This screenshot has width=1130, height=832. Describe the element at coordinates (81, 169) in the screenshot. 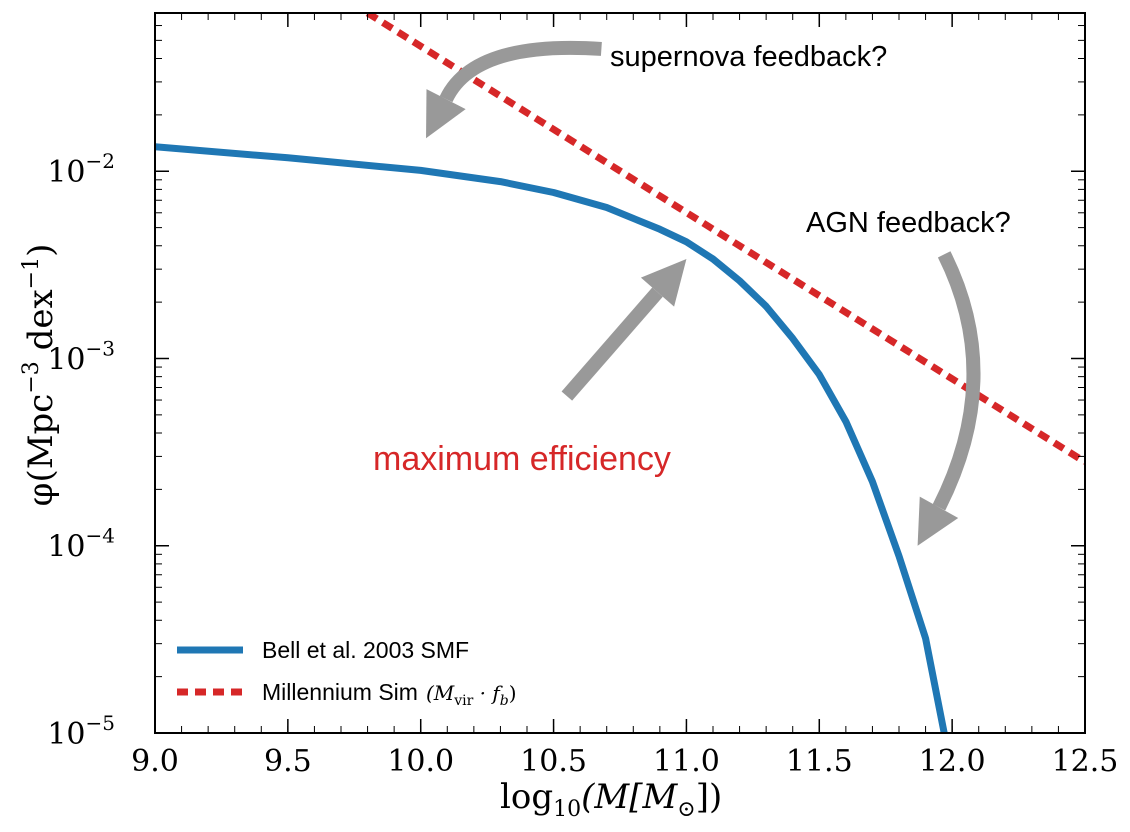

I see `y-tick-label-0: 10⁻²` at that location.